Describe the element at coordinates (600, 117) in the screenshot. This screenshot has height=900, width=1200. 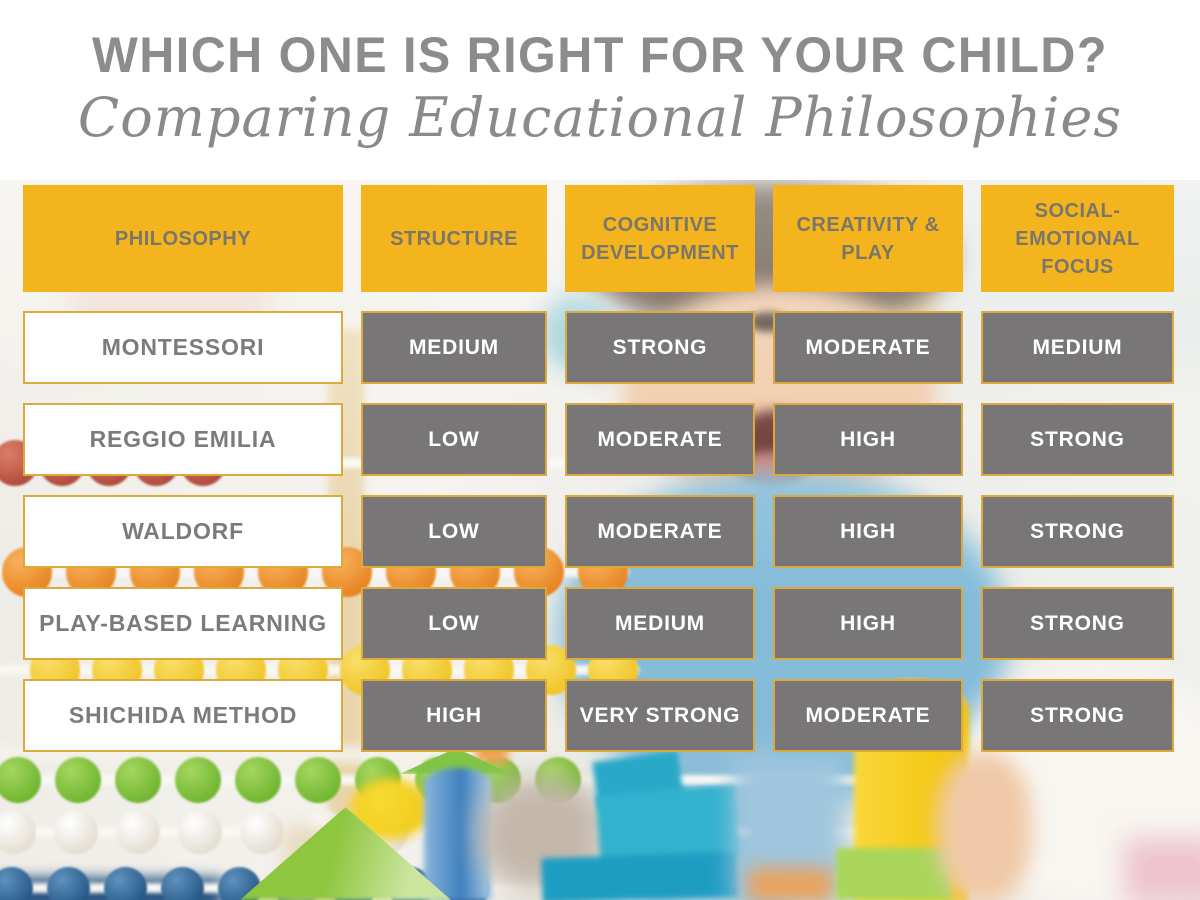
I see `page-subtitle: Comparing Educational Philosophies` at that location.